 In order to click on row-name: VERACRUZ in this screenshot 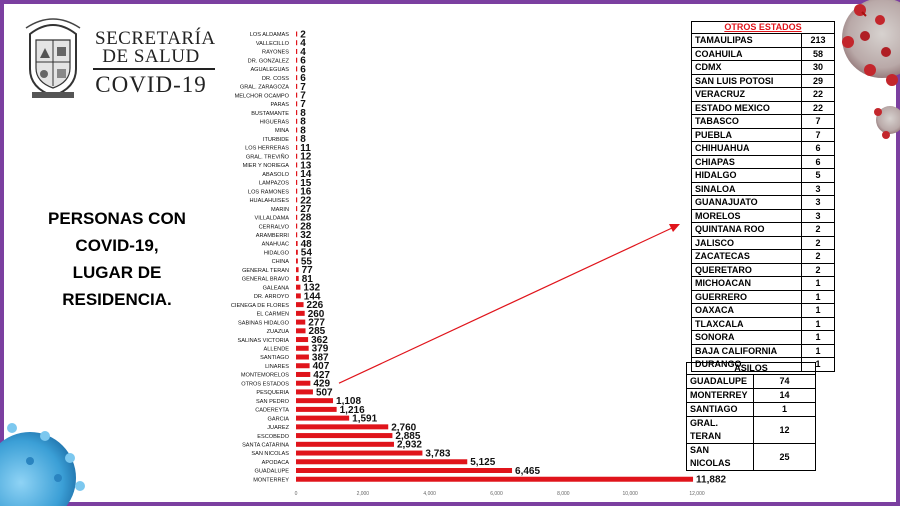, I will do `click(746, 94)`.